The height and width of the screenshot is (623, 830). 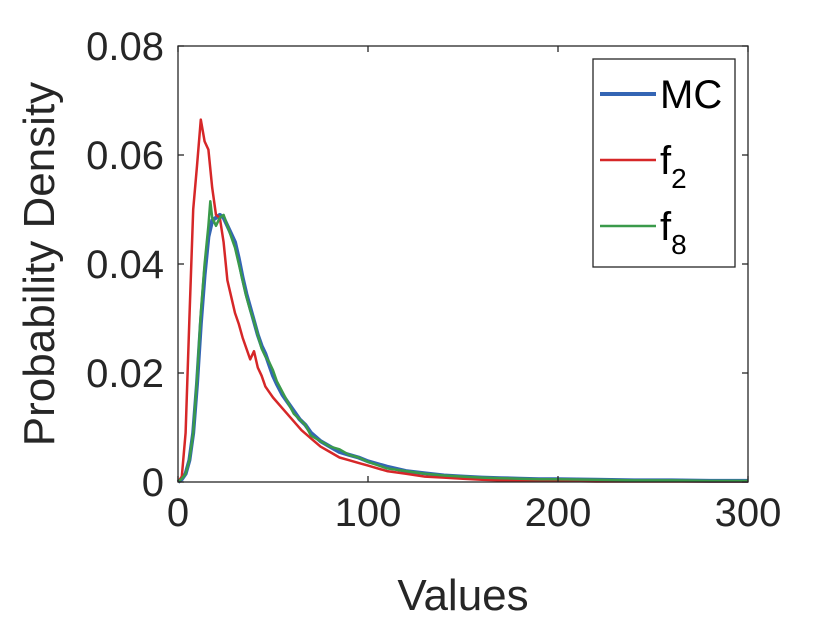 I want to click on x-tick-label: 200, so click(x=558, y=513).